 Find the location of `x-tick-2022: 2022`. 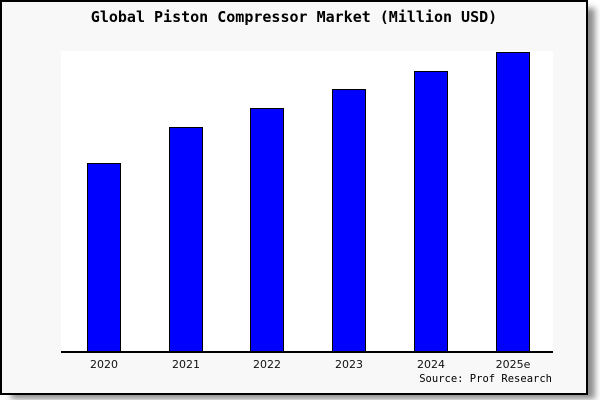

x-tick-2022: 2022 is located at coordinates (267, 364).